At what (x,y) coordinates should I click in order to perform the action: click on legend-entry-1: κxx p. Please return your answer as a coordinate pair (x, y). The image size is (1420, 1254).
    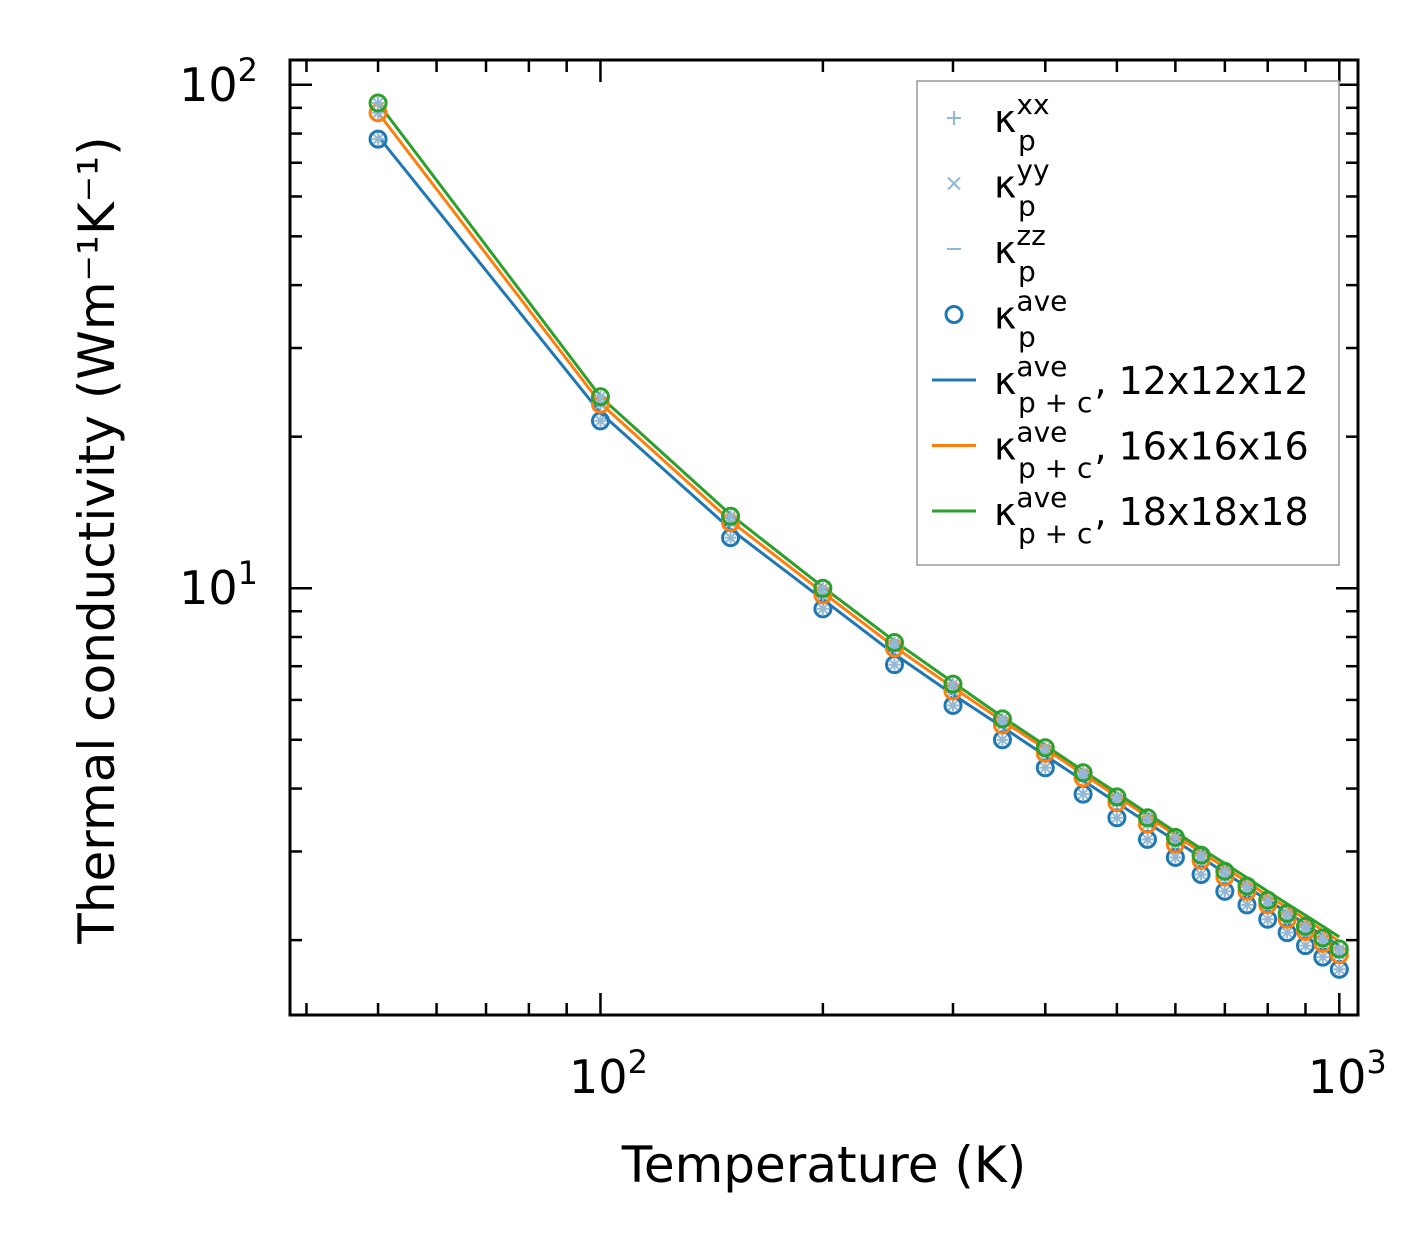
    Looking at the image, I should click on (998, 122).